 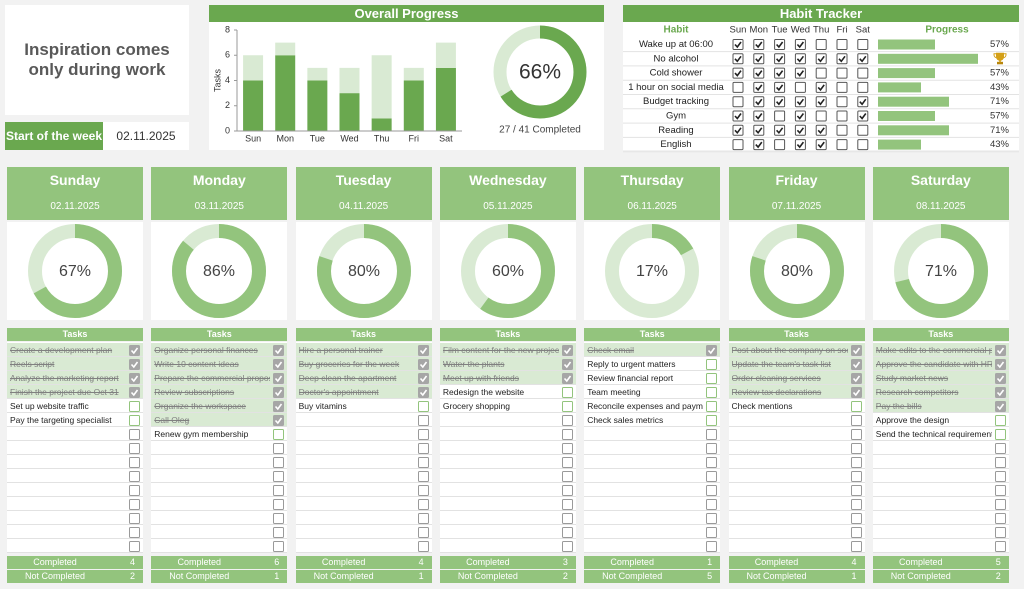 What do you see at coordinates (64, 392) in the screenshot?
I see `task-text: Finish the project due Oct 31` at bounding box center [64, 392].